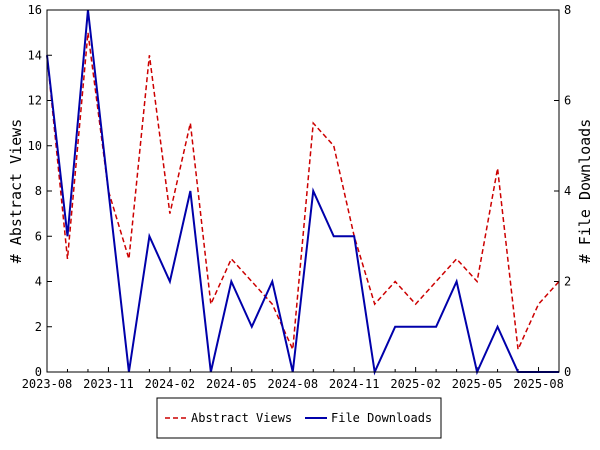 The width and height of the screenshot is (600, 450). I want to click on x-tick-label: 2024-11, so click(354, 384).